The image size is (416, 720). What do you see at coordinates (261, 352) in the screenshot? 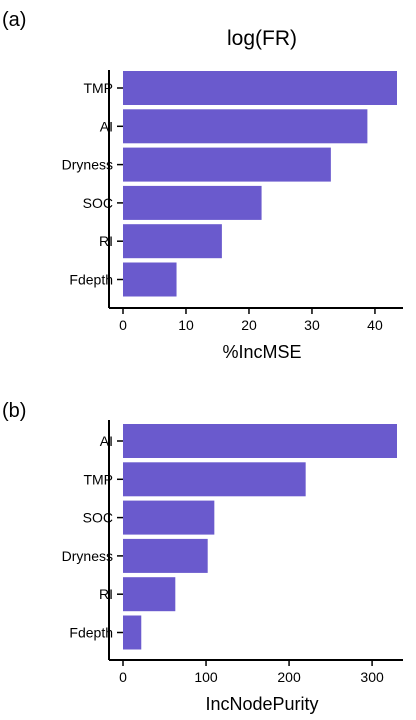
I see `x-axis-label: %IncMSE` at bounding box center [261, 352].